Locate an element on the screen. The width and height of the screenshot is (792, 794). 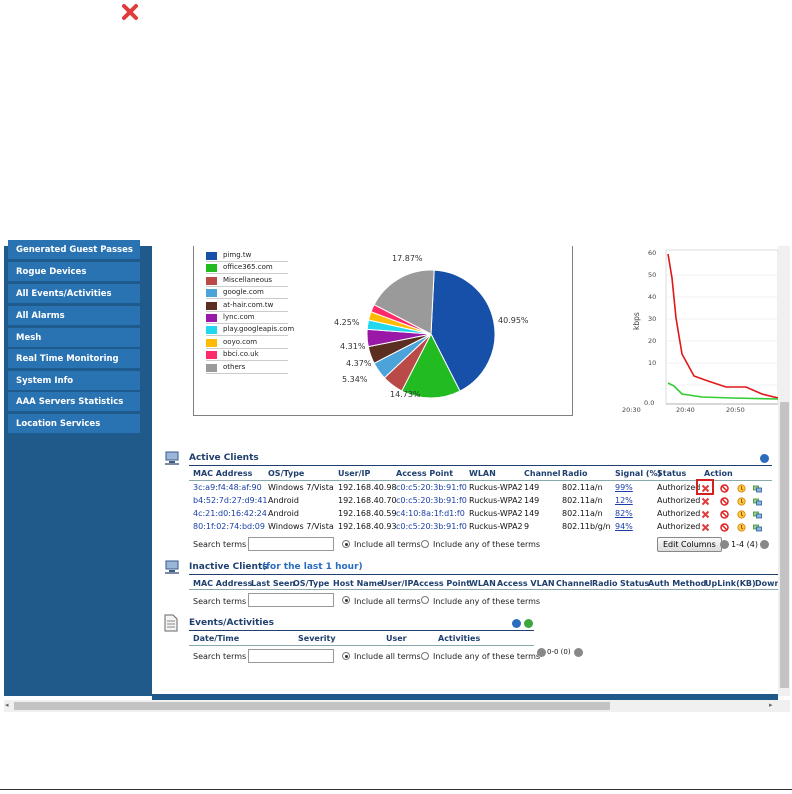
inactive-clients-search-input is located at coordinates (291, 600).